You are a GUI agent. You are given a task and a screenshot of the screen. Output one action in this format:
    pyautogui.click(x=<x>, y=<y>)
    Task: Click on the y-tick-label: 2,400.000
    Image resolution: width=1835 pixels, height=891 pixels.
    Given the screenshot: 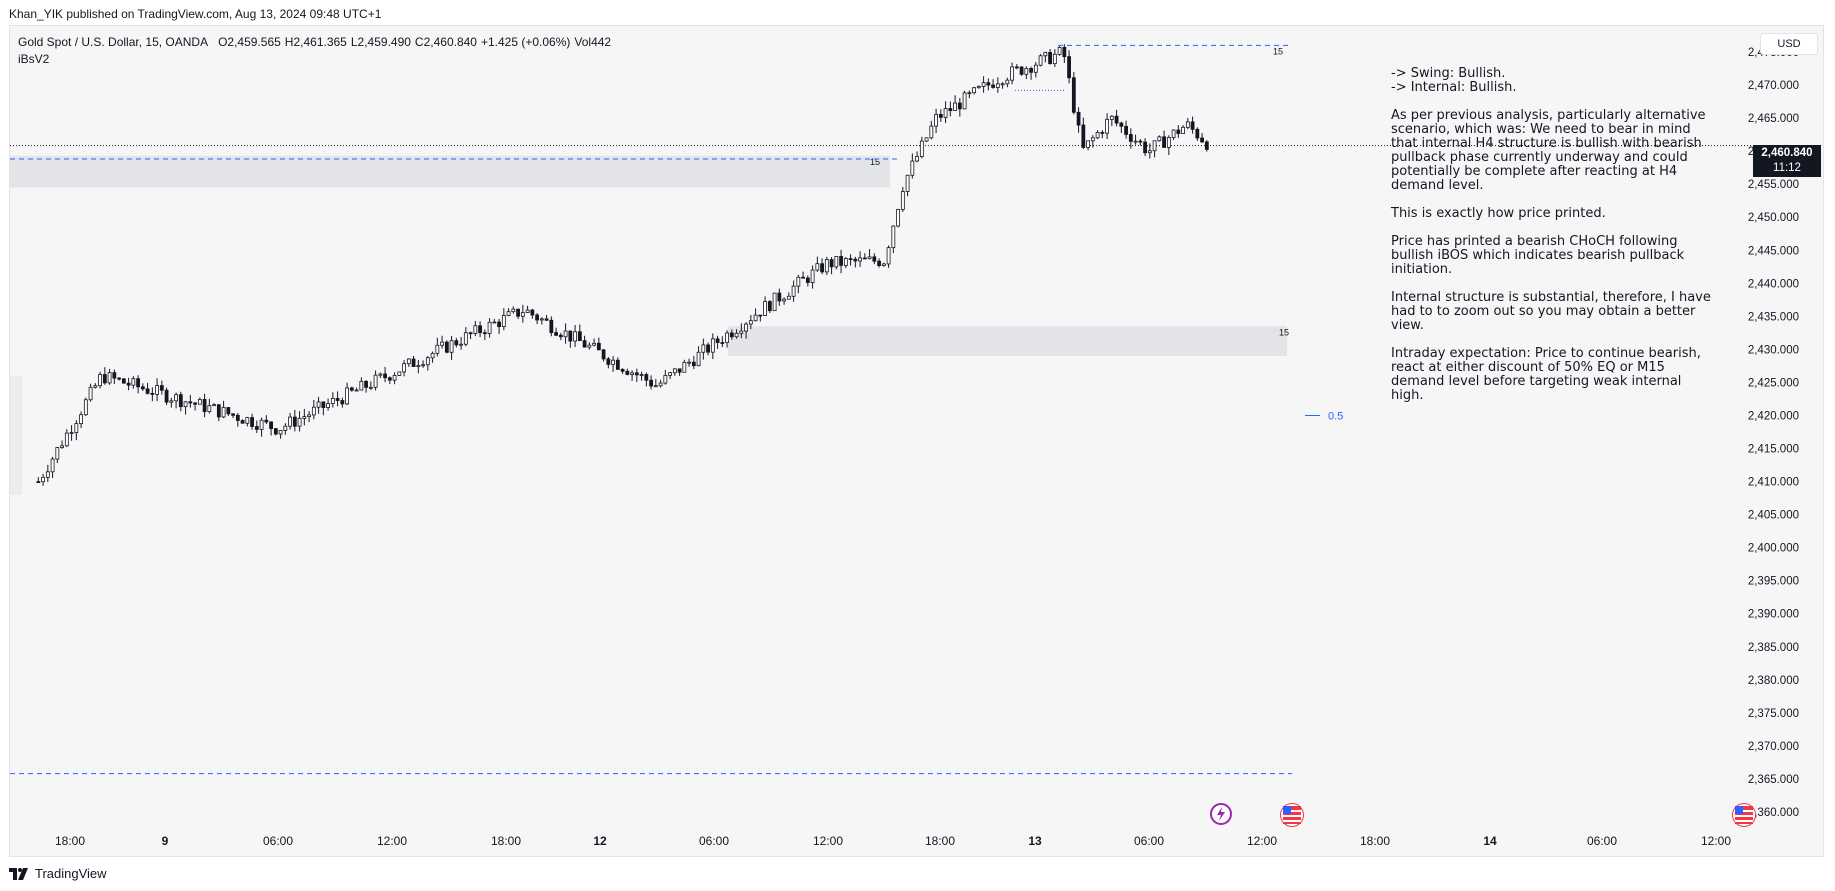 What is the action you would take?
    pyautogui.click(x=1773, y=549)
    